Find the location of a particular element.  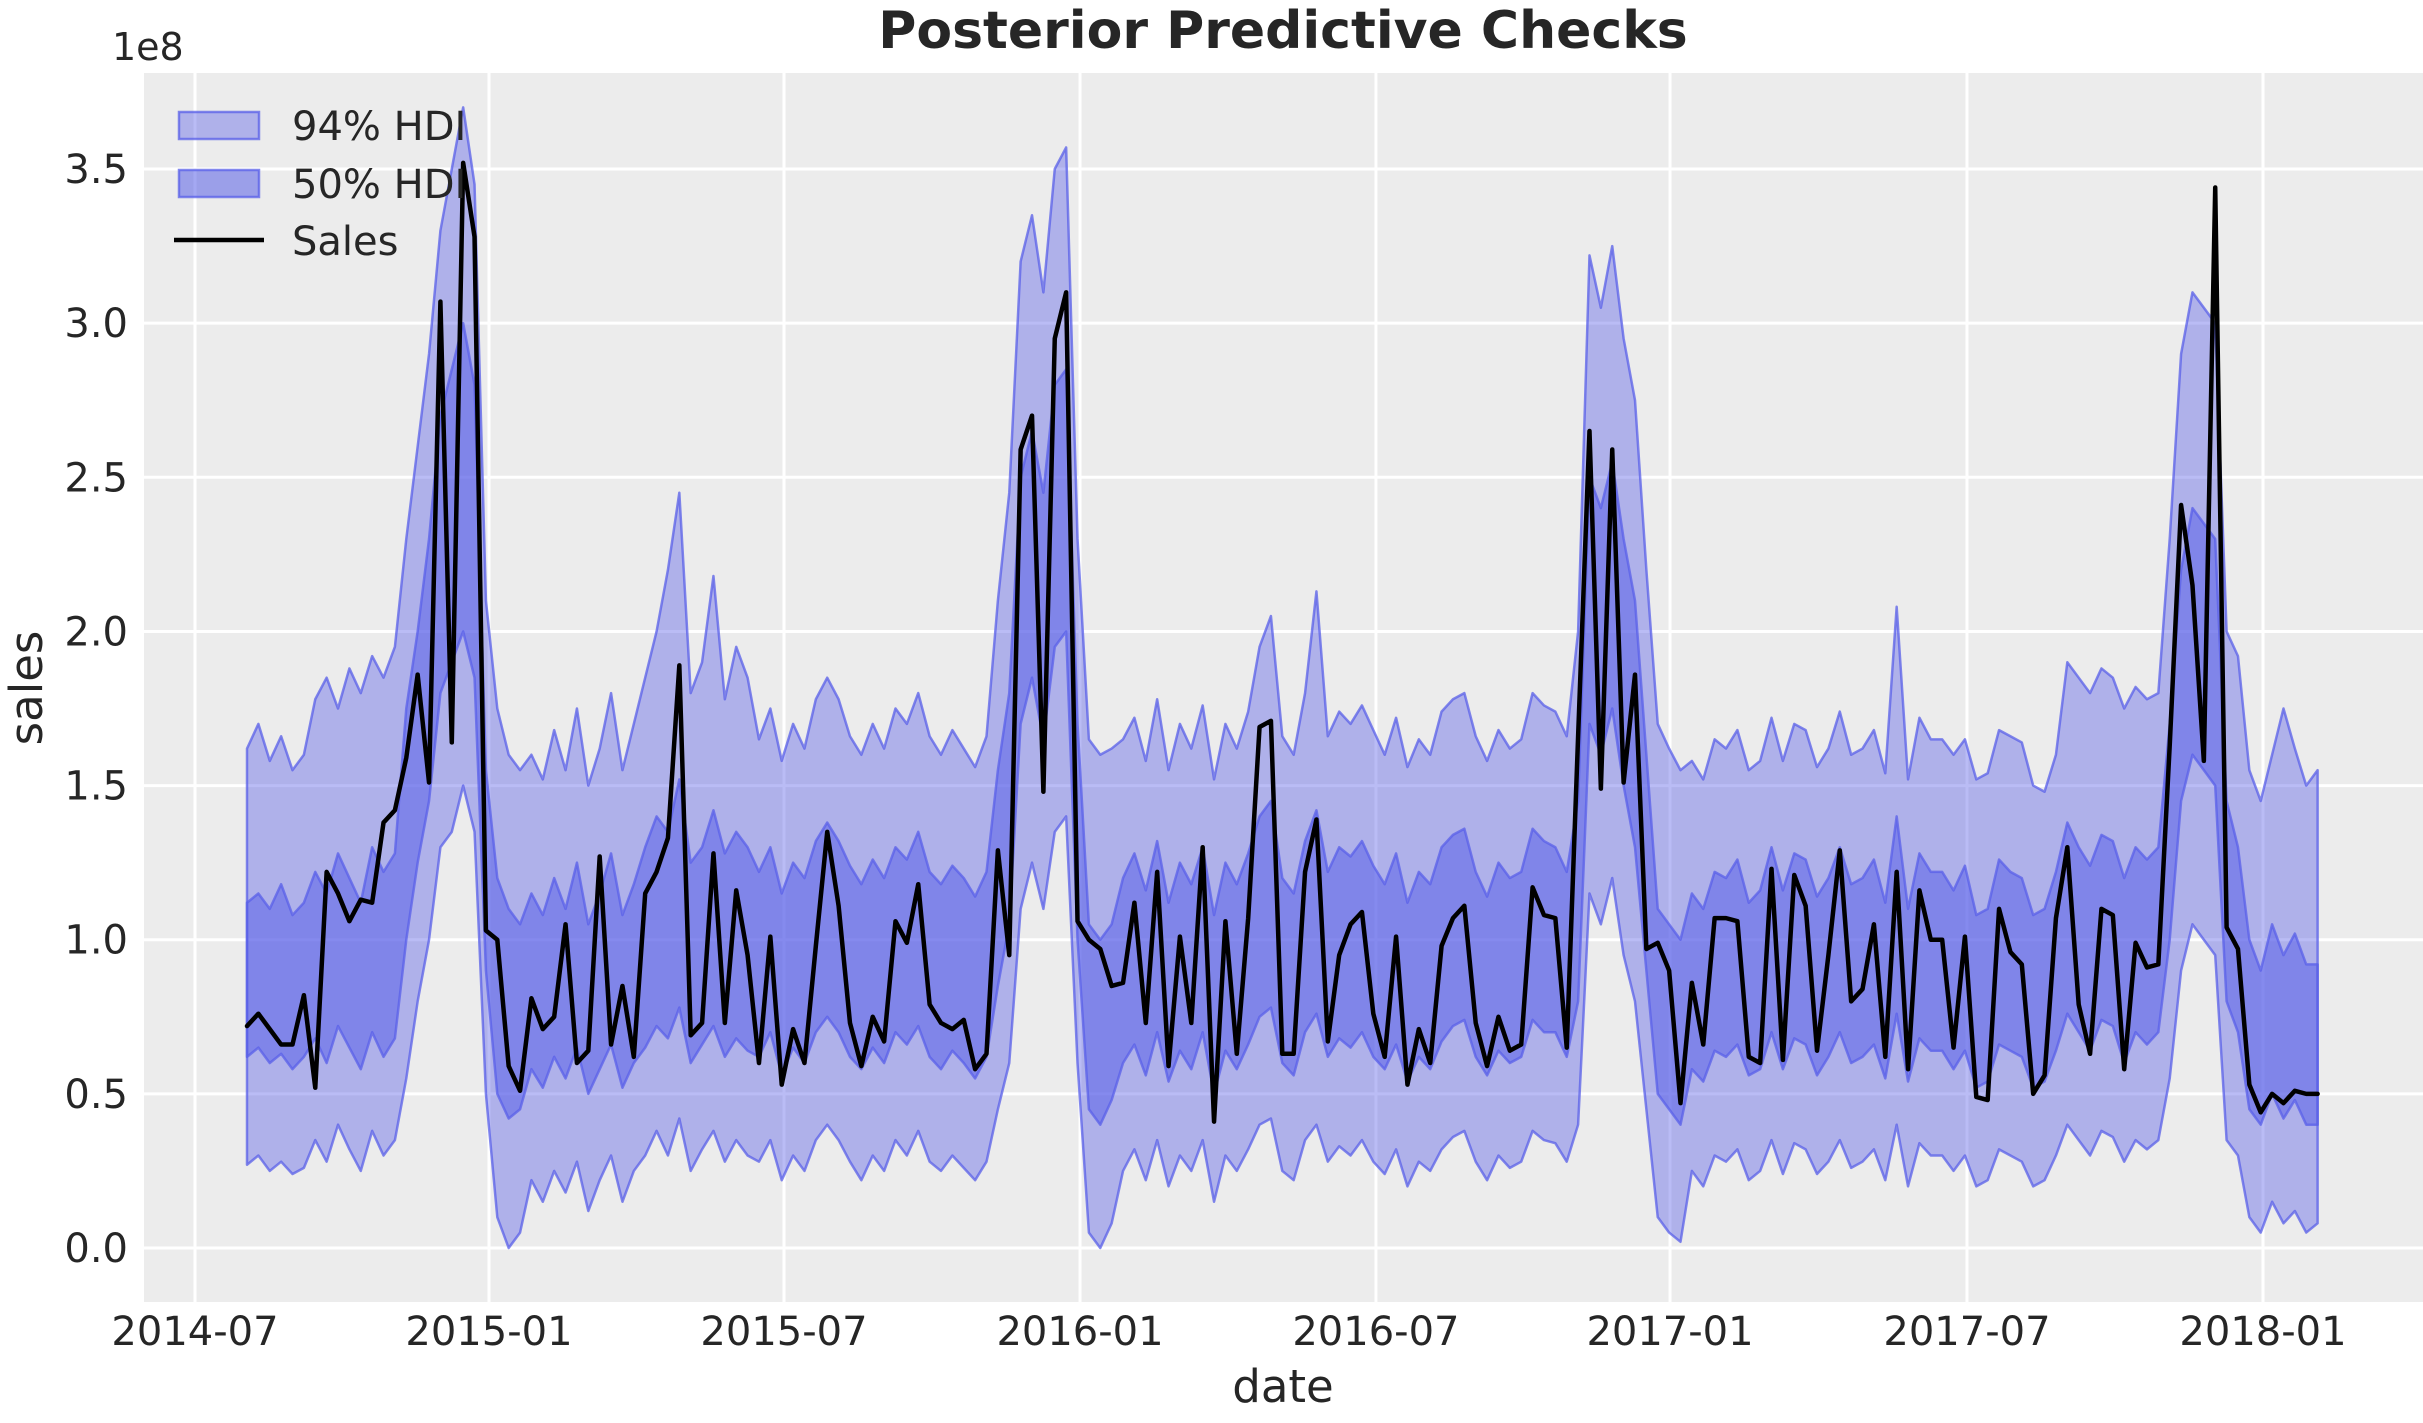

x-tick-label: 2015-01 is located at coordinates (488, 1332).